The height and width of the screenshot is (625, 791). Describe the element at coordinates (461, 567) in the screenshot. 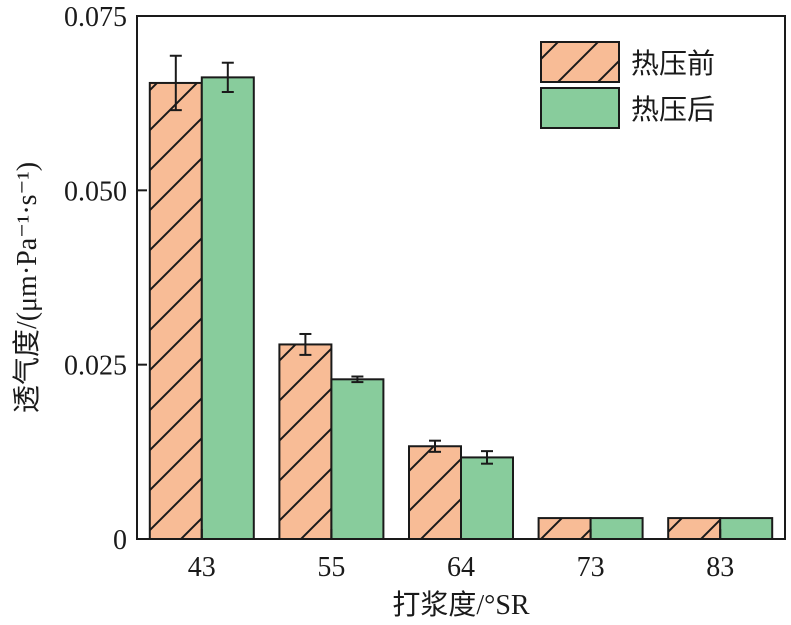

I see `x-tick-label: 64` at that location.